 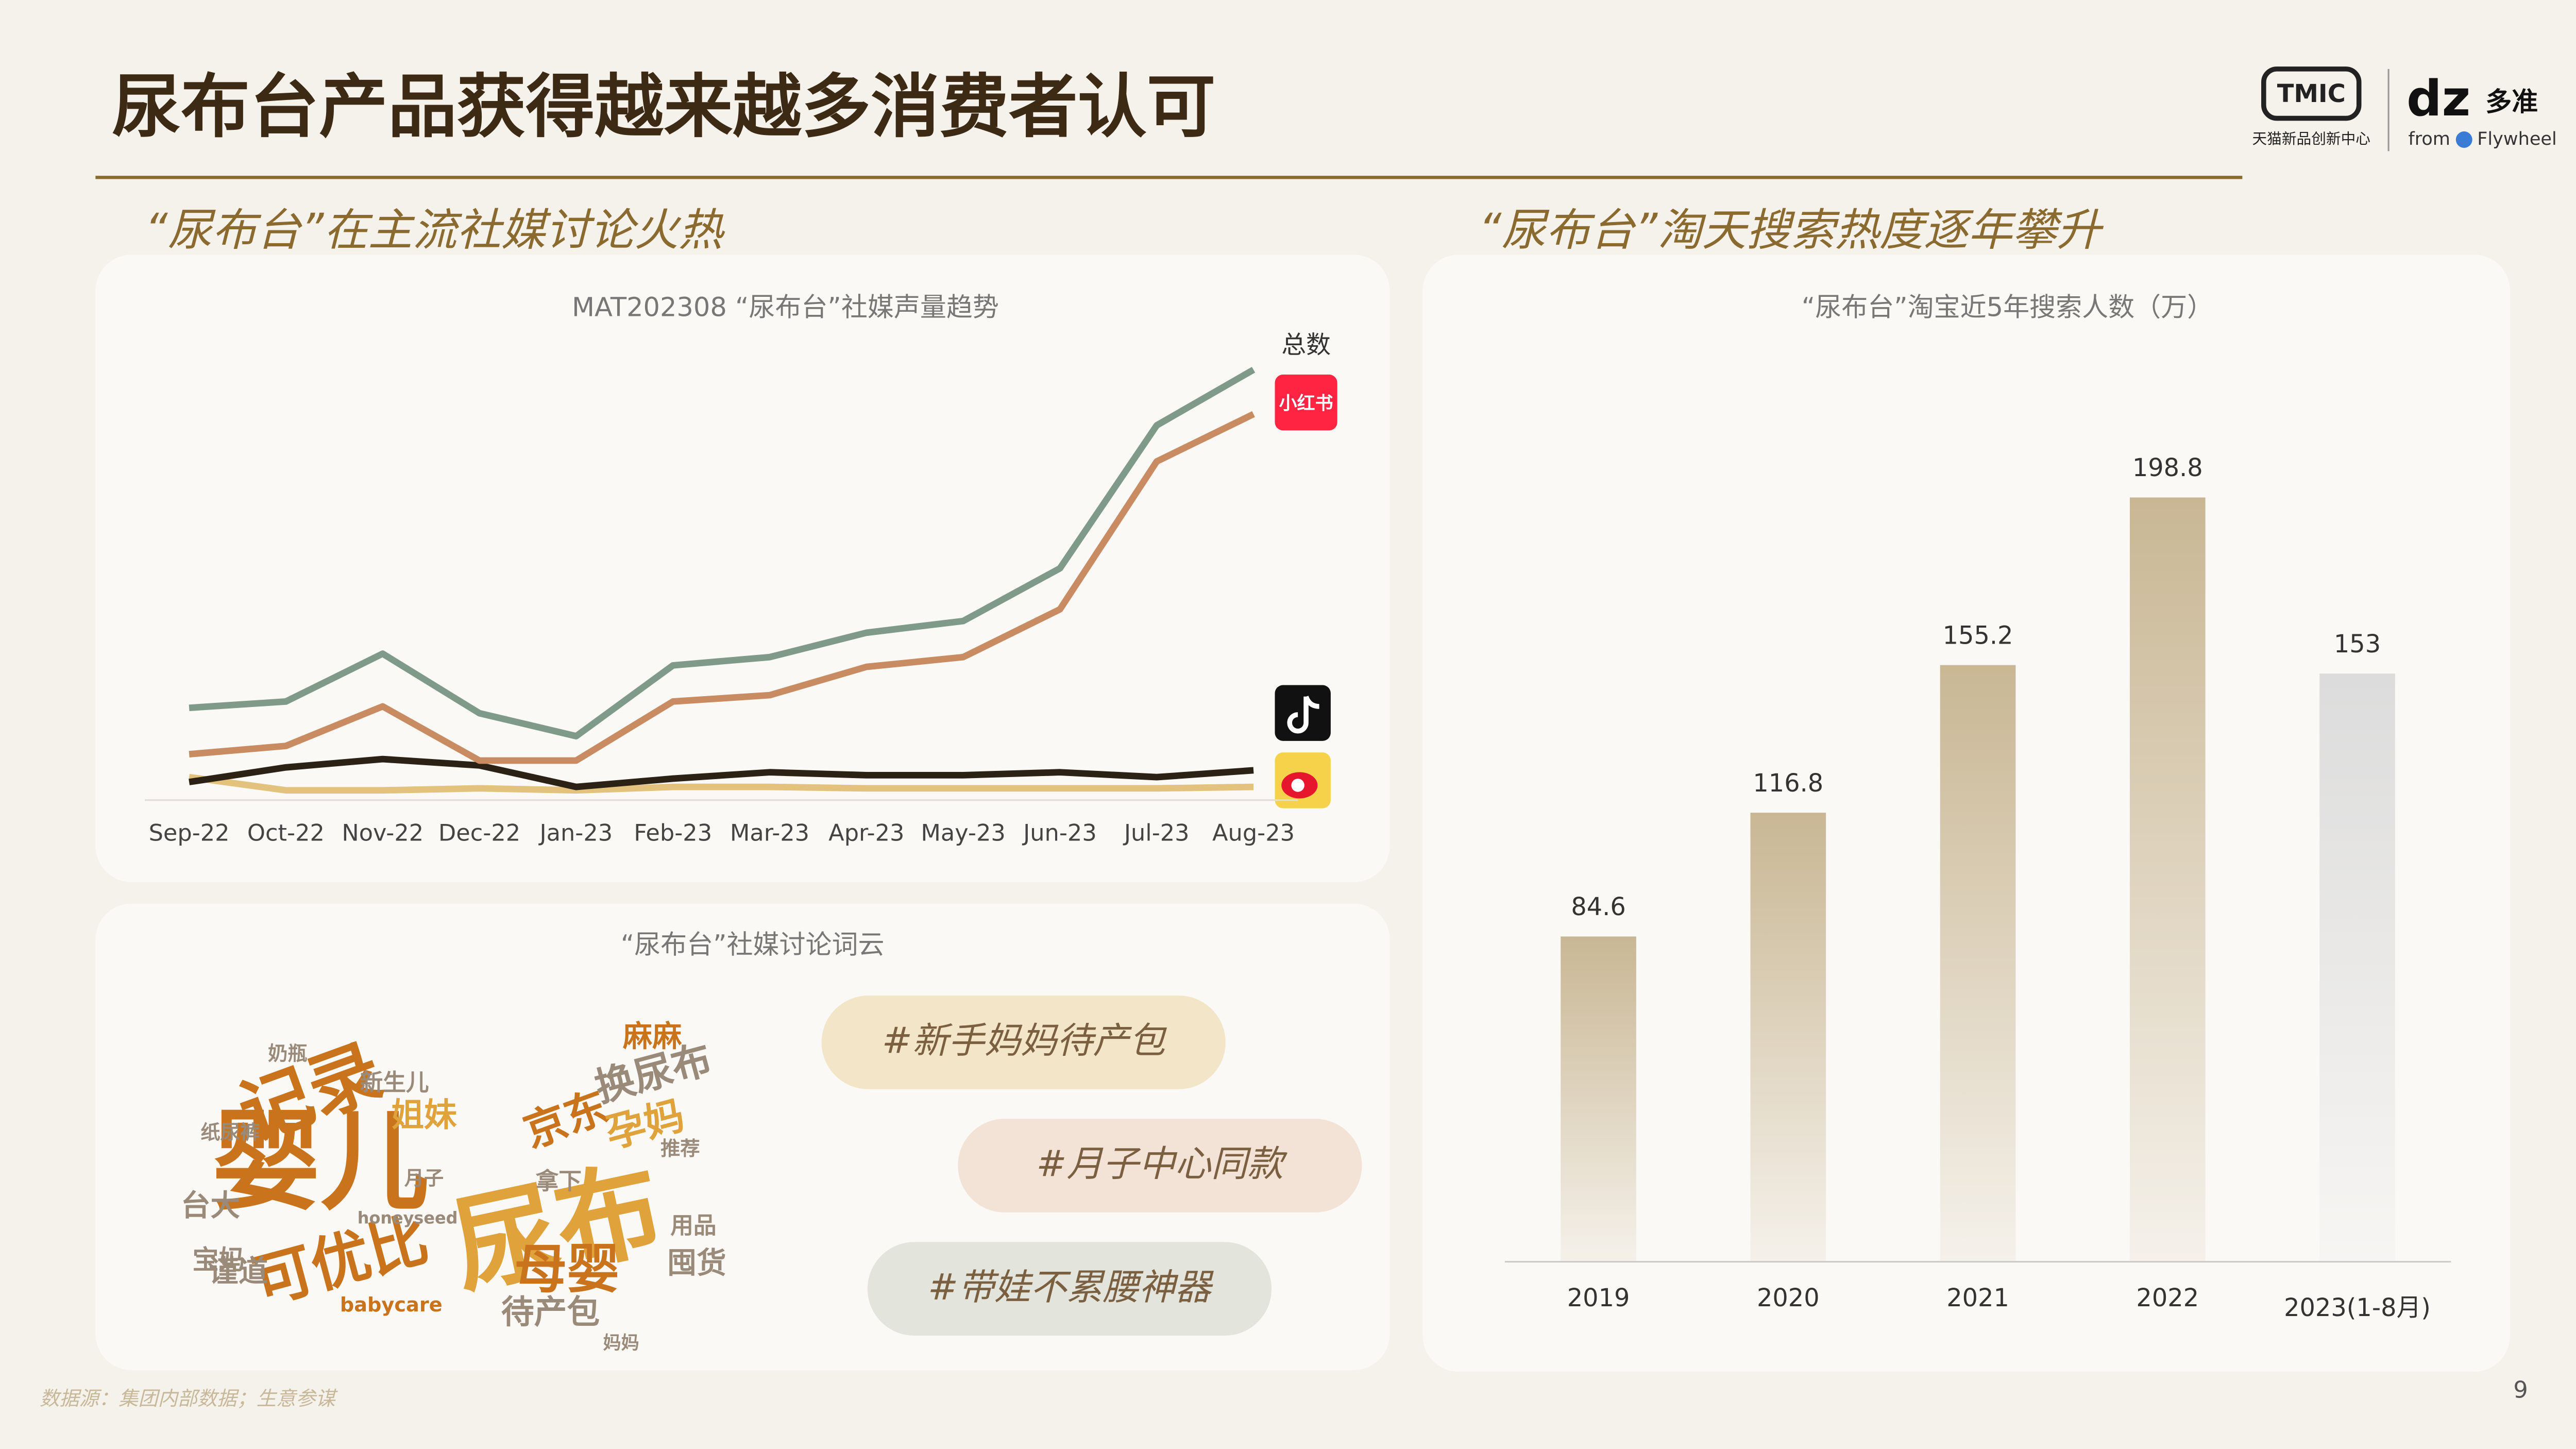 I want to click on tag-label: #带娃不累腰神器, so click(x=1071, y=1287).